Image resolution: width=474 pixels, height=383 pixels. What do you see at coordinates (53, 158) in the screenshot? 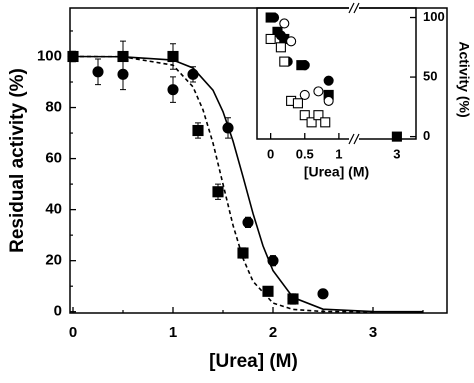
I see `y-tick-label: 60` at bounding box center [53, 158].